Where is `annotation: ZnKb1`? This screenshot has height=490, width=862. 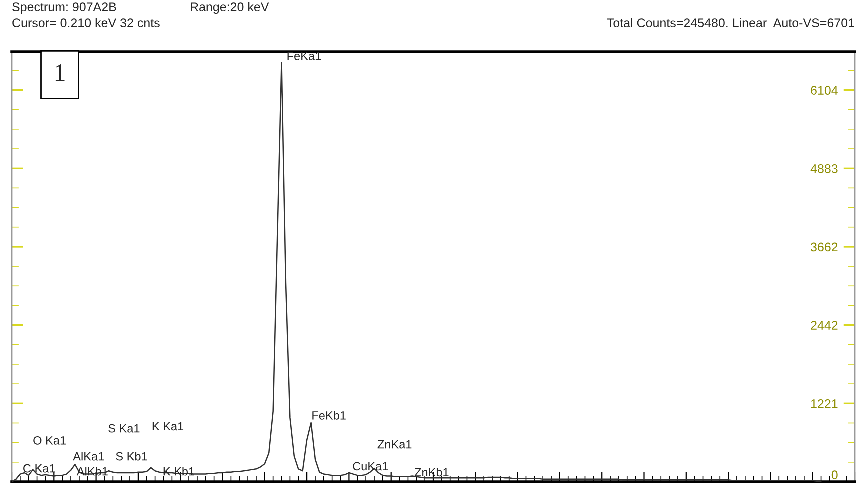 annotation: ZnKb1 is located at coordinates (431, 472).